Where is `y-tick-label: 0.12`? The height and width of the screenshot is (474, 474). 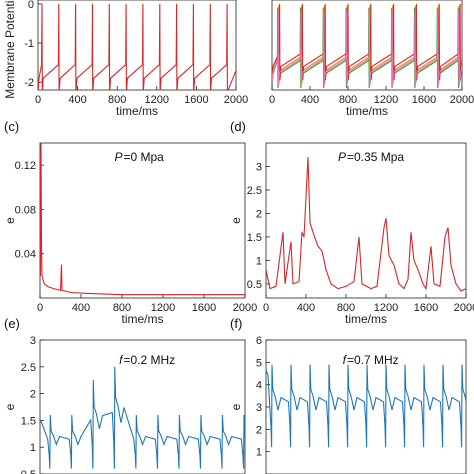
y-tick-label: 0.12 is located at coordinates (25, 166).